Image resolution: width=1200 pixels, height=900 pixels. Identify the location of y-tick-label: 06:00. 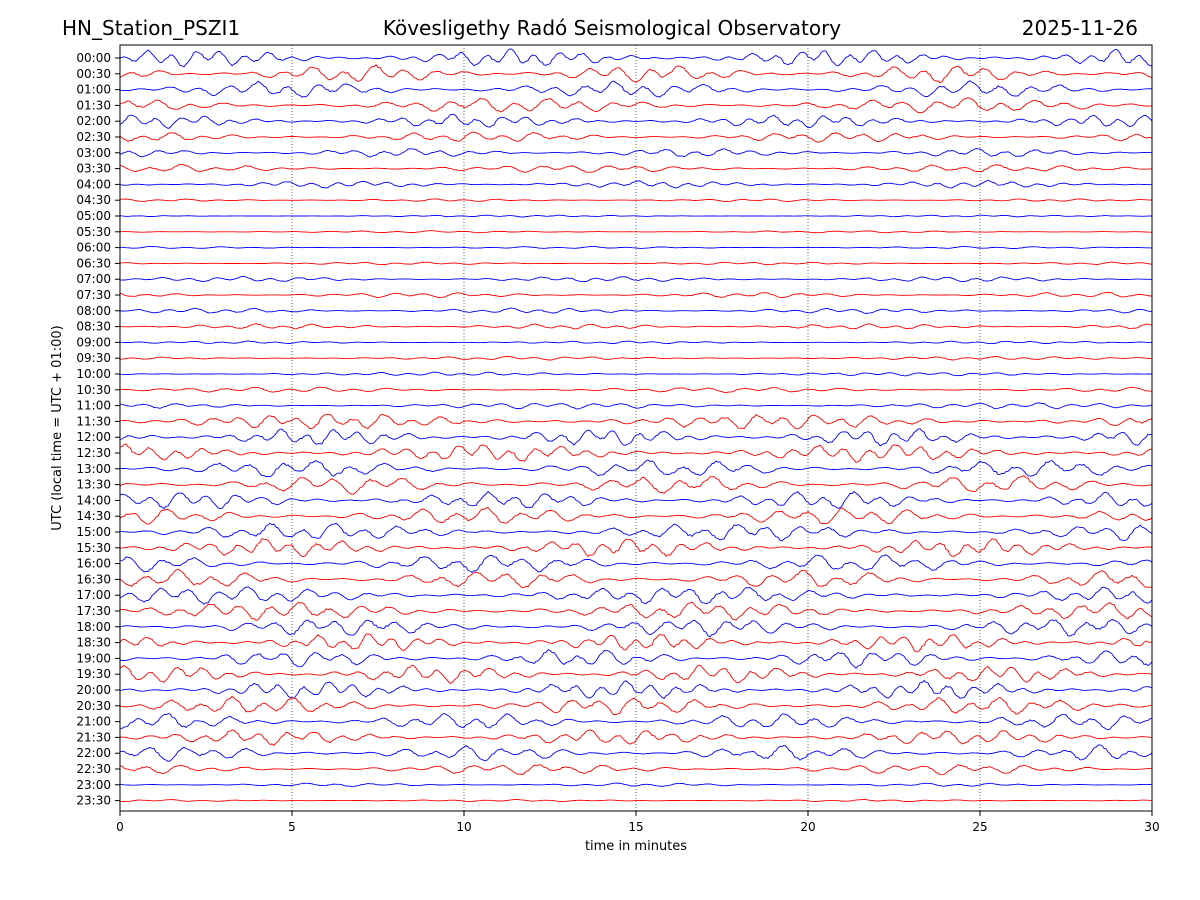
(93, 248).